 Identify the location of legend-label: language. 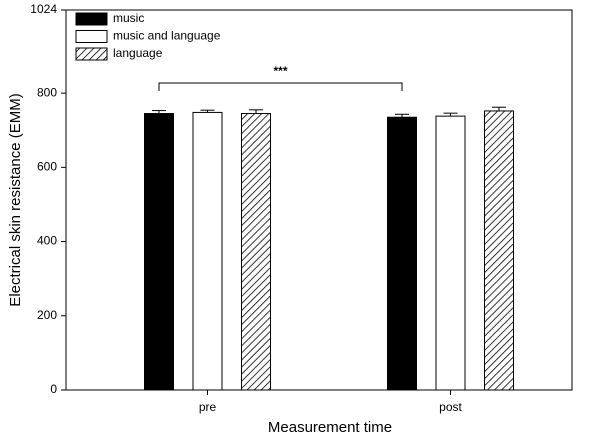
(138, 53).